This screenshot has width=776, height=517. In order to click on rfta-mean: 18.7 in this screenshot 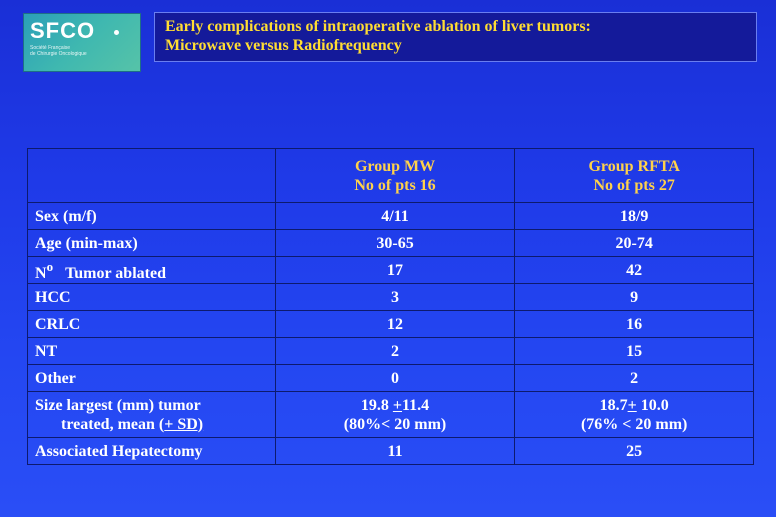, I will do `click(613, 405)`.